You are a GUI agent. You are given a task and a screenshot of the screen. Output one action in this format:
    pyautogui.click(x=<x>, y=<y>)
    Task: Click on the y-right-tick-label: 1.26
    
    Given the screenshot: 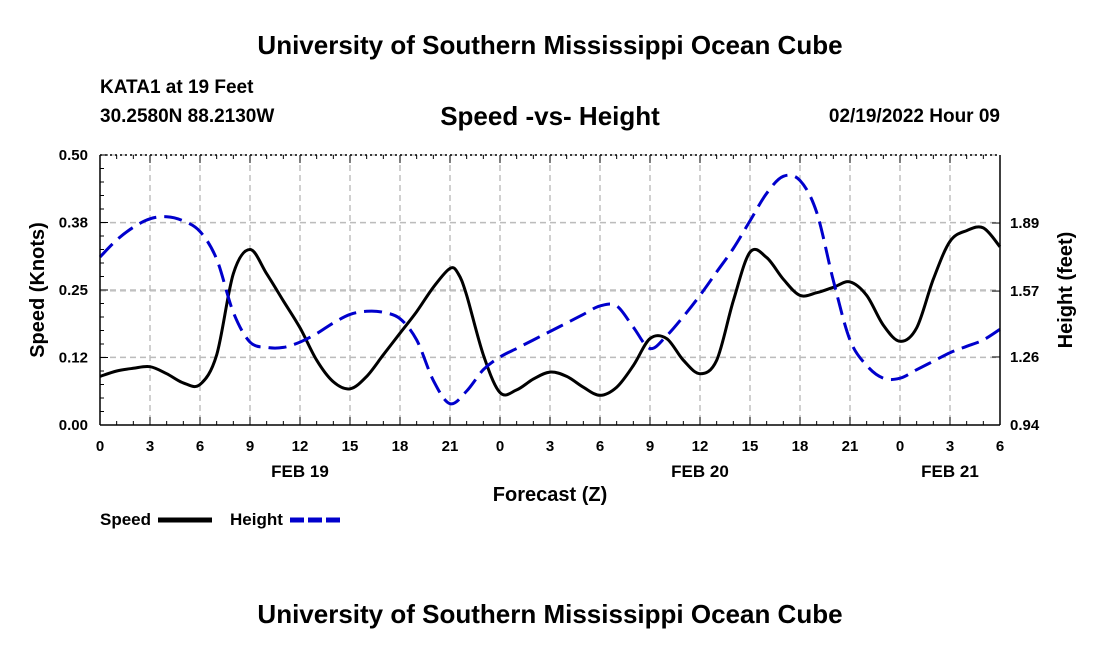 What is the action you would take?
    pyautogui.click(x=1024, y=357)
    